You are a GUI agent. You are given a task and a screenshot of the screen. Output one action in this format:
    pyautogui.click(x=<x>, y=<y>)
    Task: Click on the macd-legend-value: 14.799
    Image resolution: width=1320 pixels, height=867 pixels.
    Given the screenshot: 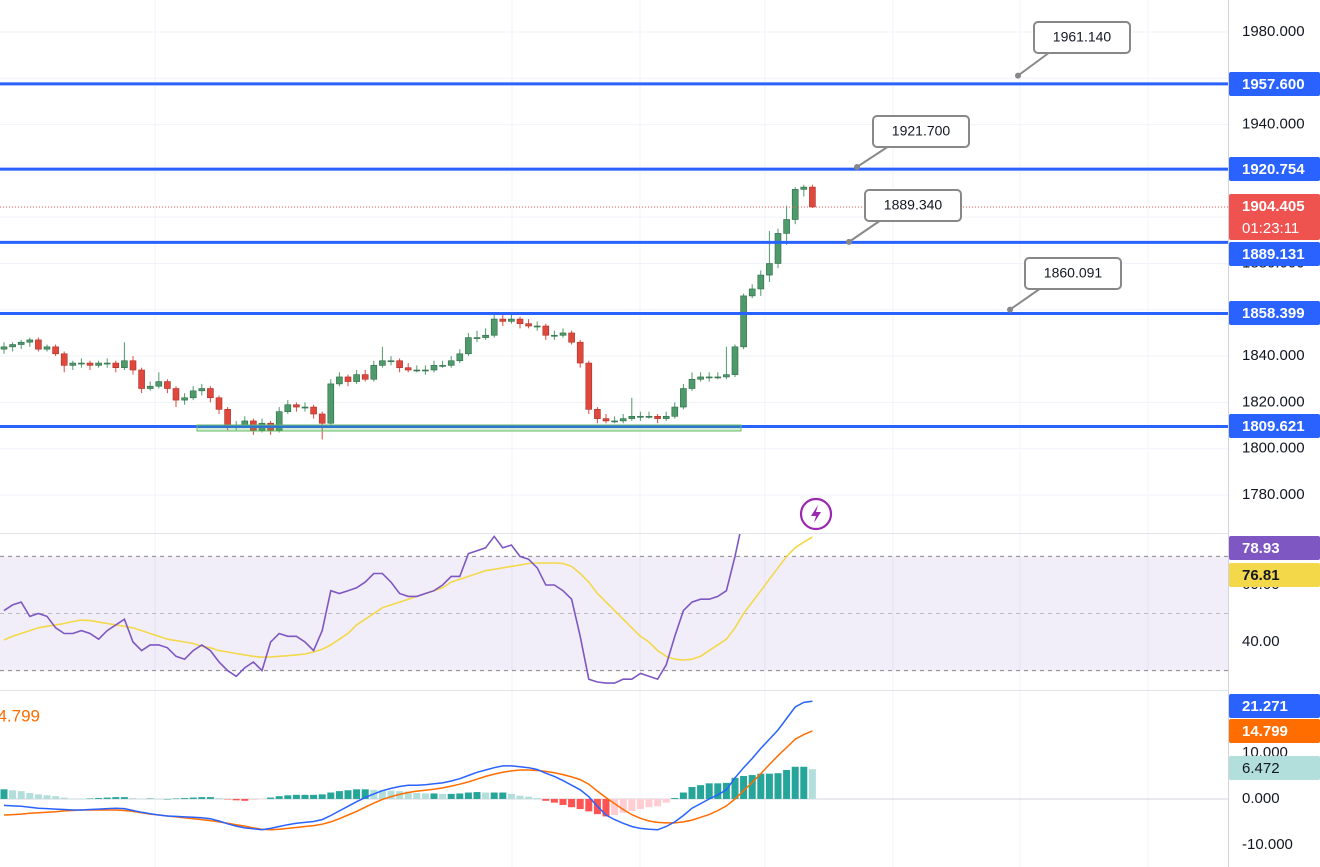 What is the action you would take?
    pyautogui.click(x=20, y=715)
    